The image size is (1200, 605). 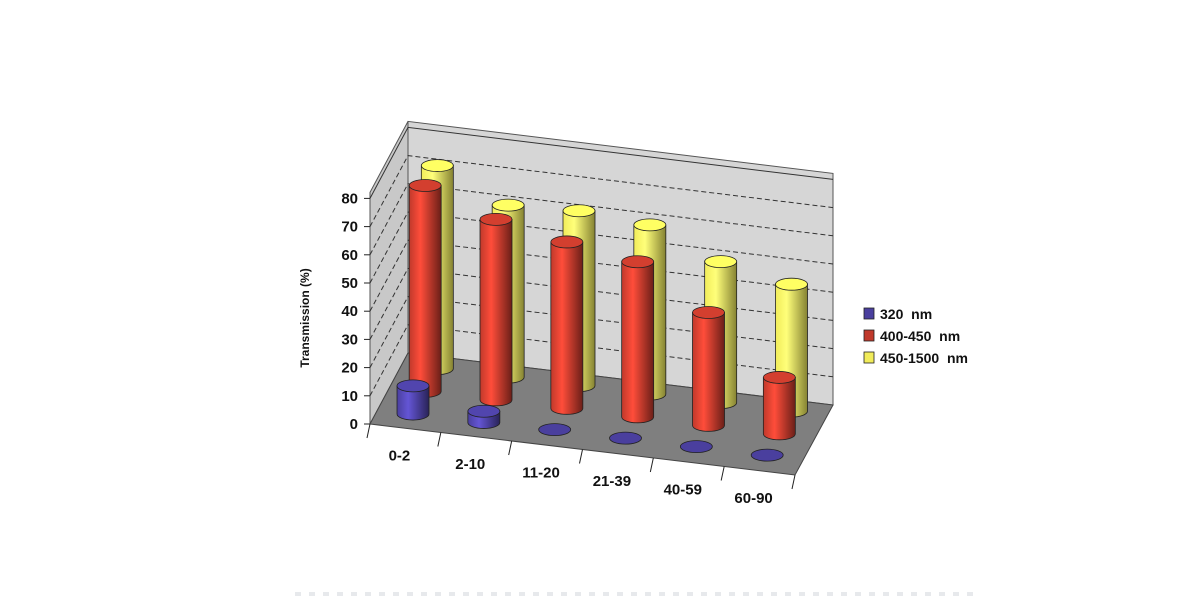 What do you see at coordinates (354, 424) in the screenshot?
I see `y-tick-label: 0` at bounding box center [354, 424].